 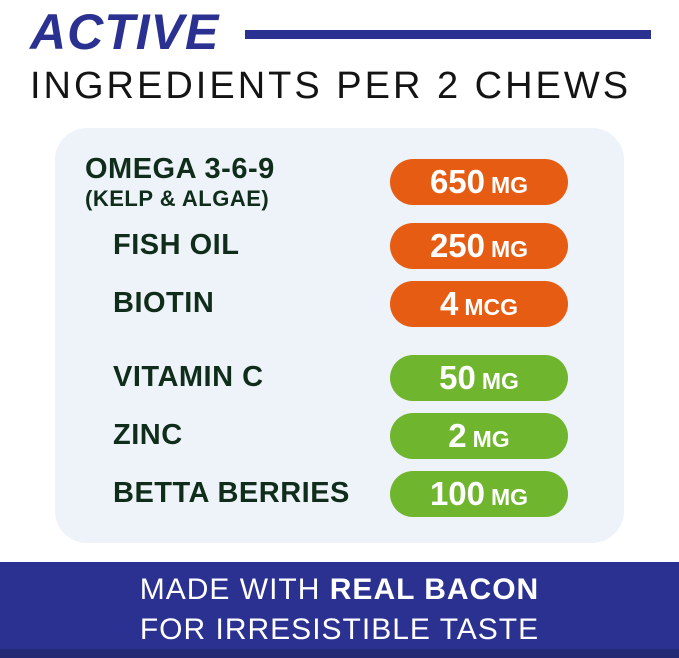 I want to click on ingredient-name: BIOTIN, so click(x=164, y=302).